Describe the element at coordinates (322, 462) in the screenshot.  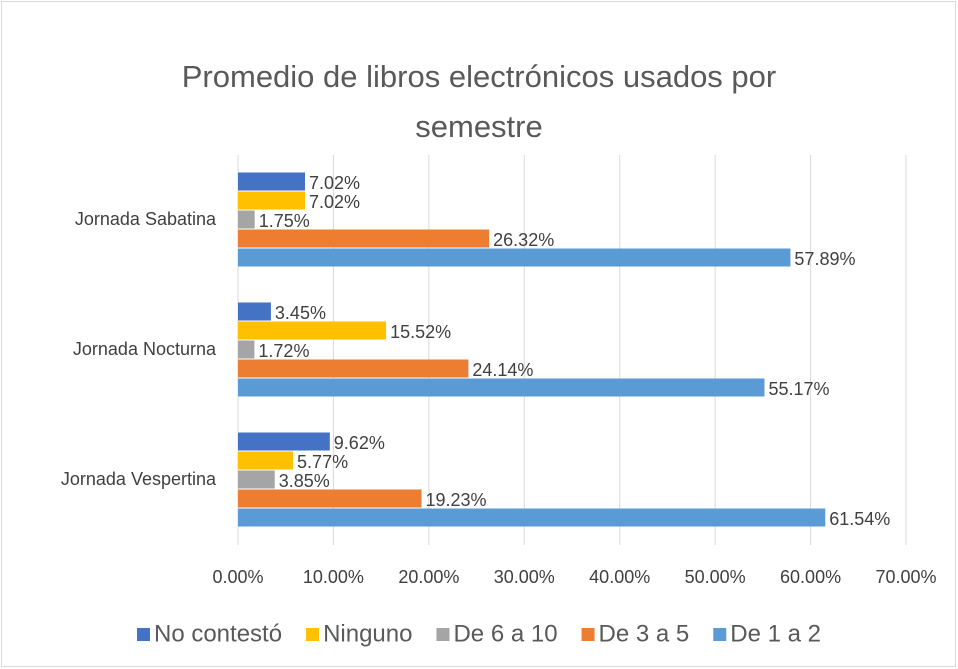
I see `data-label: 5.77%` at that location.